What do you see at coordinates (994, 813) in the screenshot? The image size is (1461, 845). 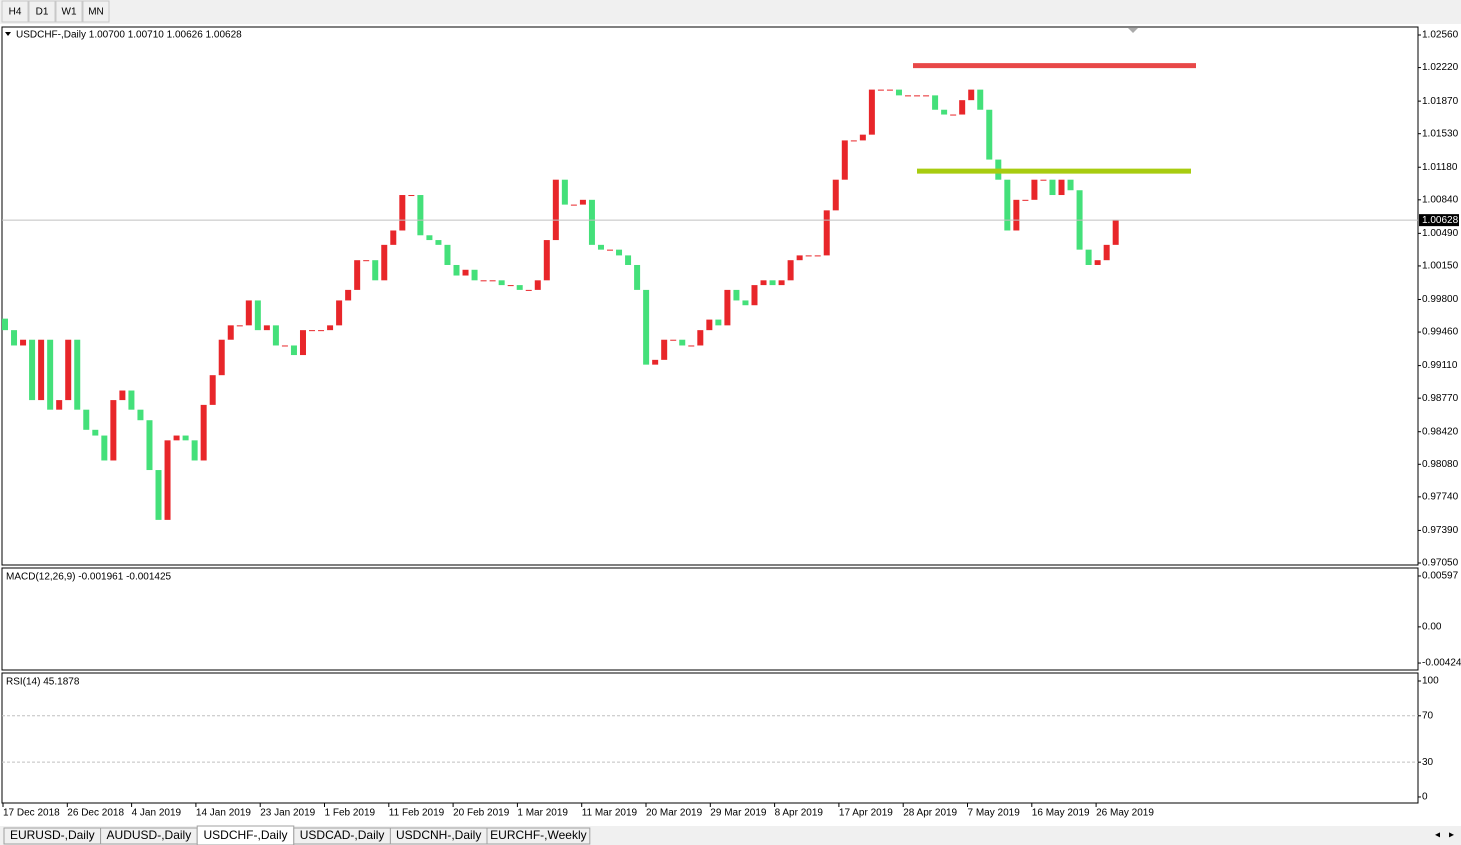 I see `x-tick-label: 7 May 2019` at bounding box center [994, 813].